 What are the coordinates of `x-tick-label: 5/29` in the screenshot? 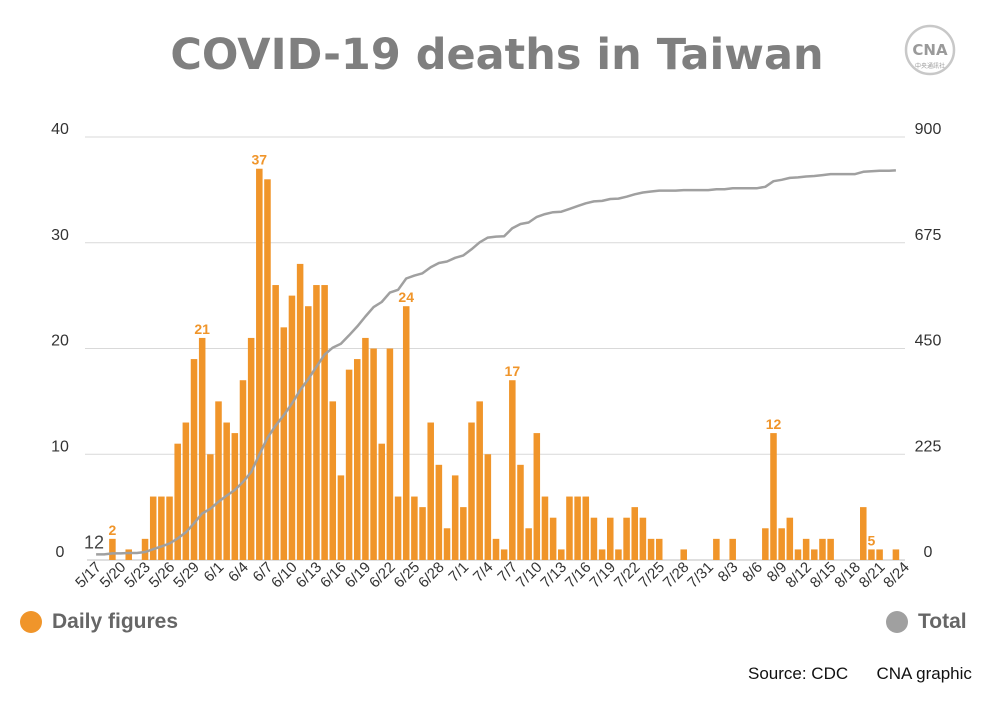 It's located at (186, 575).